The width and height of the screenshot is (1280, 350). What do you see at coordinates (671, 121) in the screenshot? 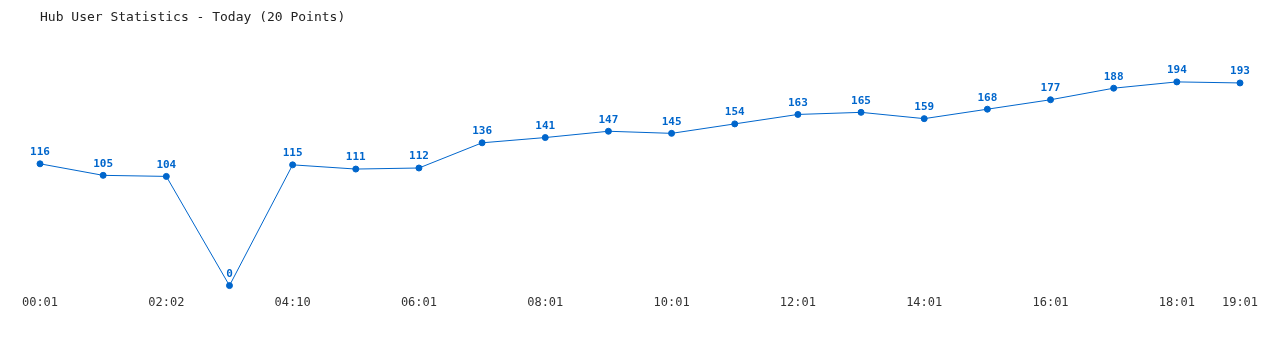
I see `data-label: 145` at bounding box center [671, 121].